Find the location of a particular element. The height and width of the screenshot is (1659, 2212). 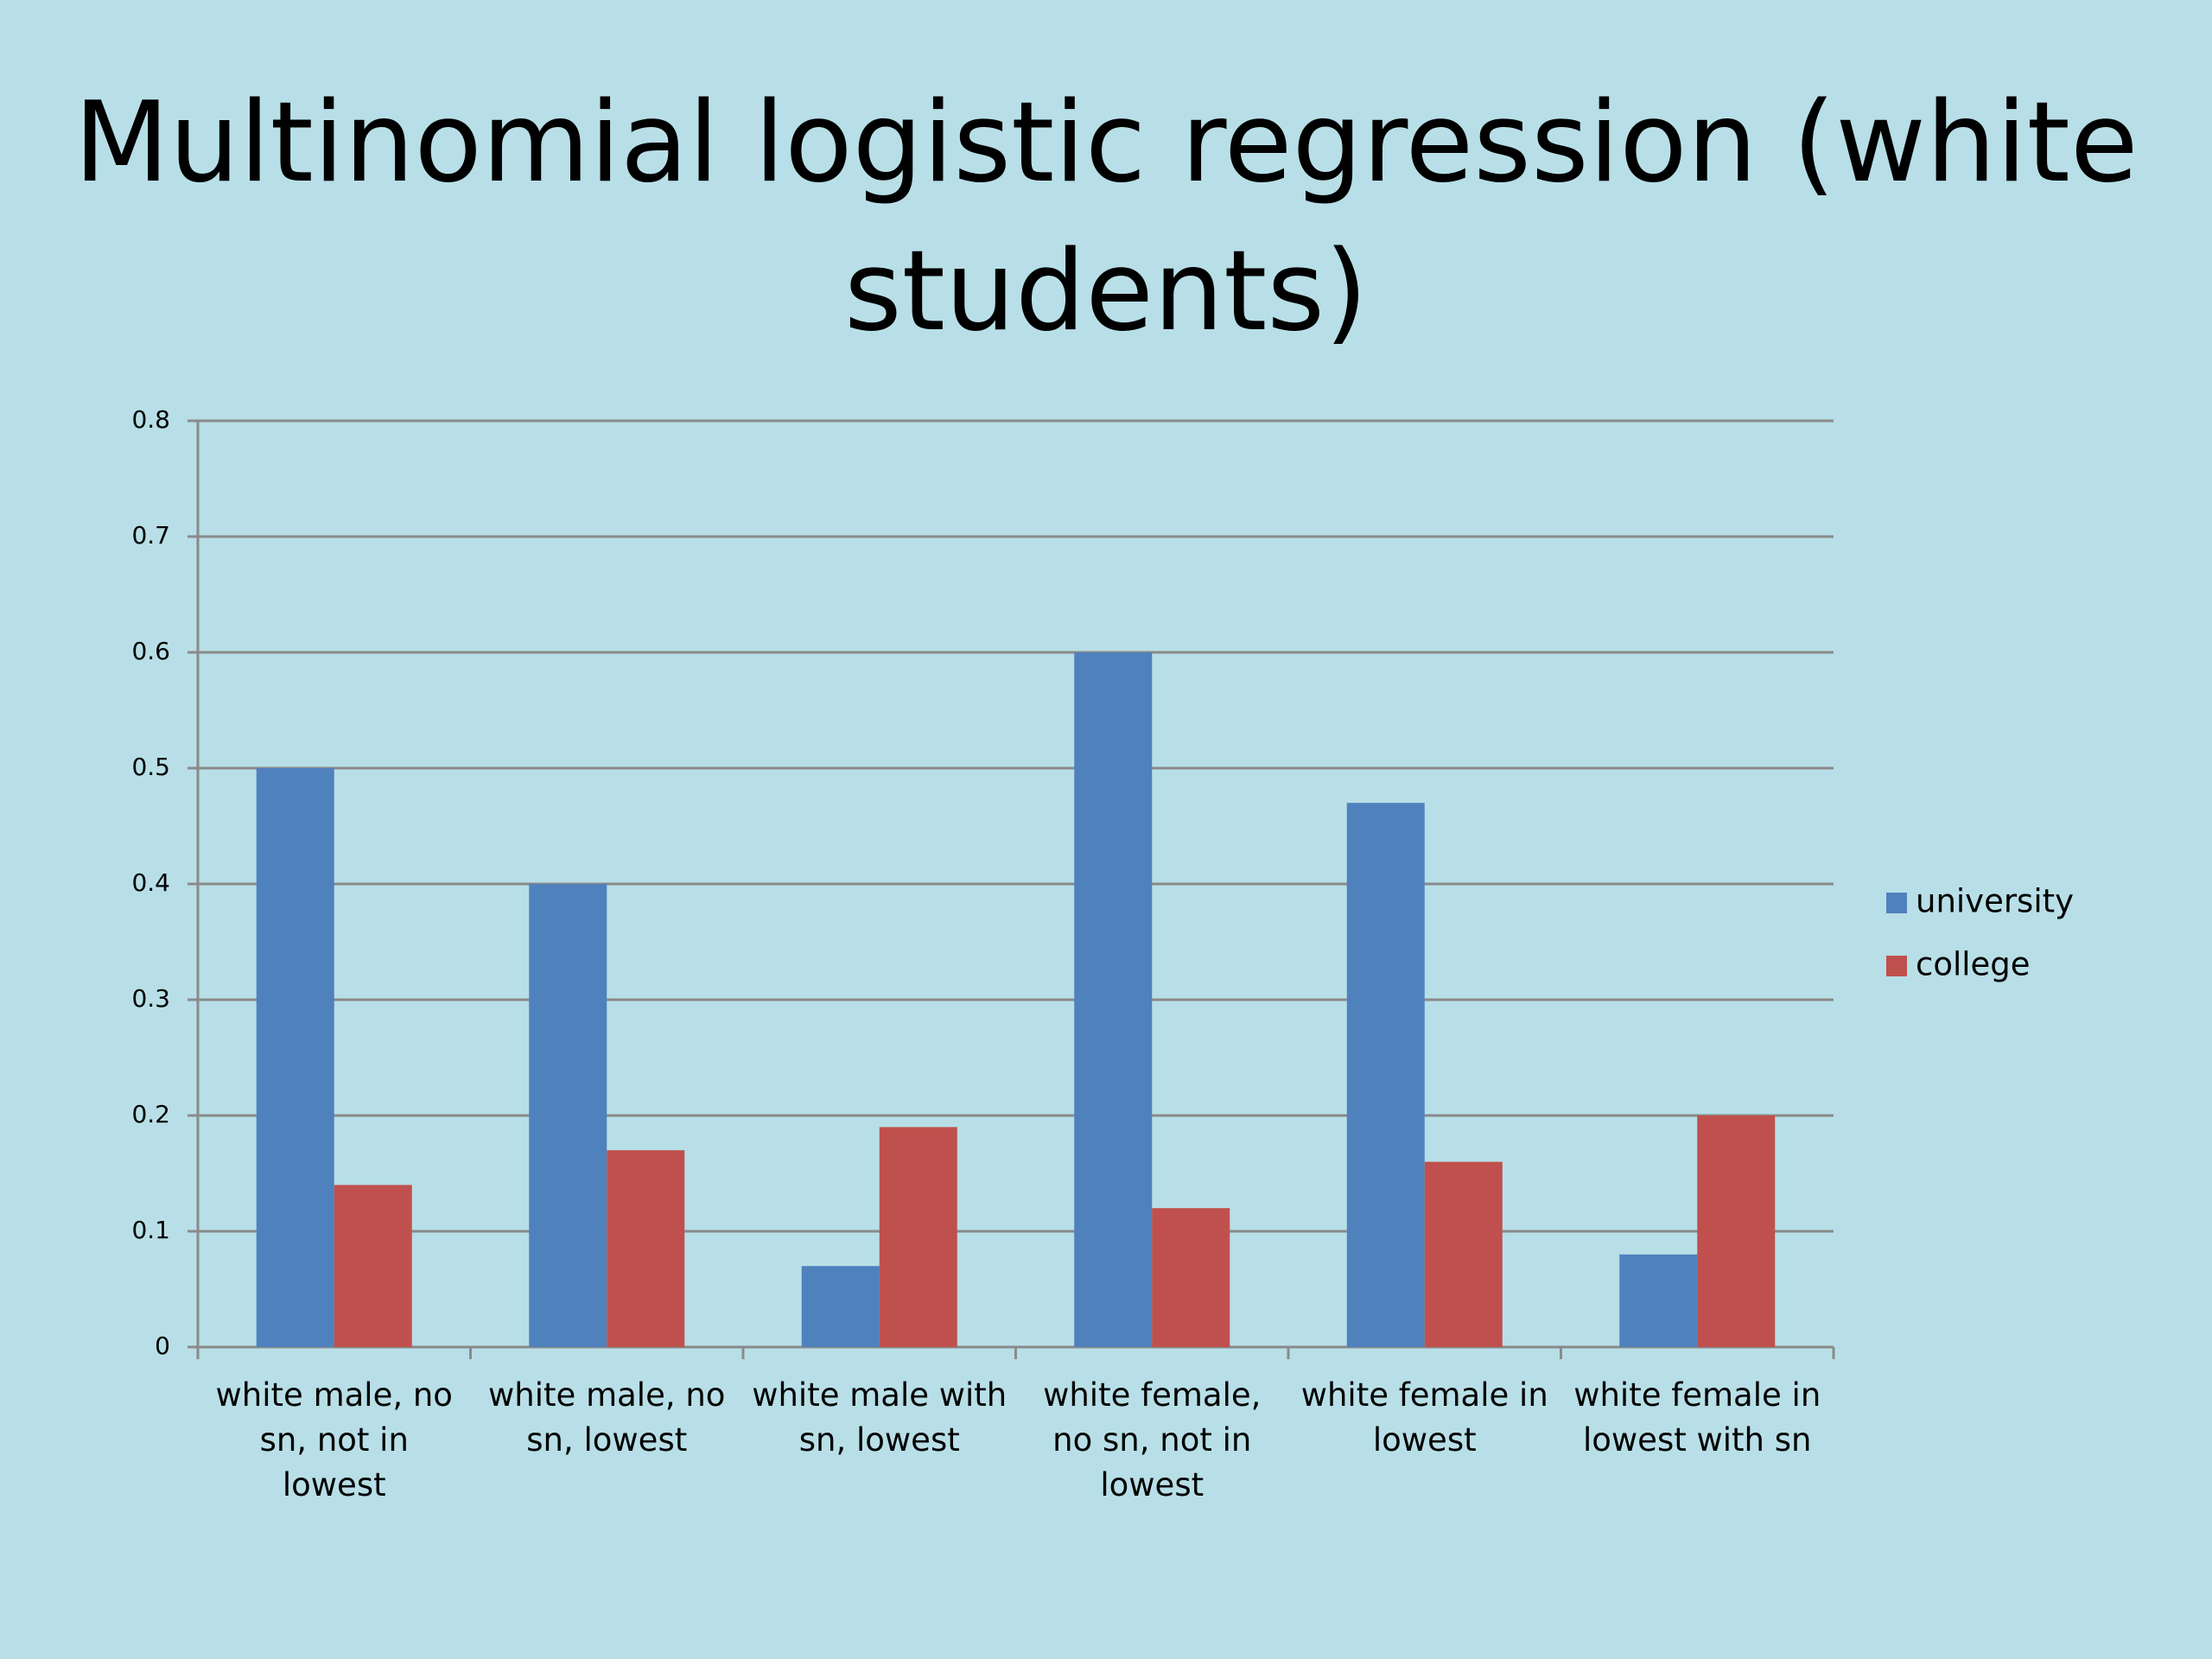

y-tick-label: 0.5 is located at coordinates (150, 767).